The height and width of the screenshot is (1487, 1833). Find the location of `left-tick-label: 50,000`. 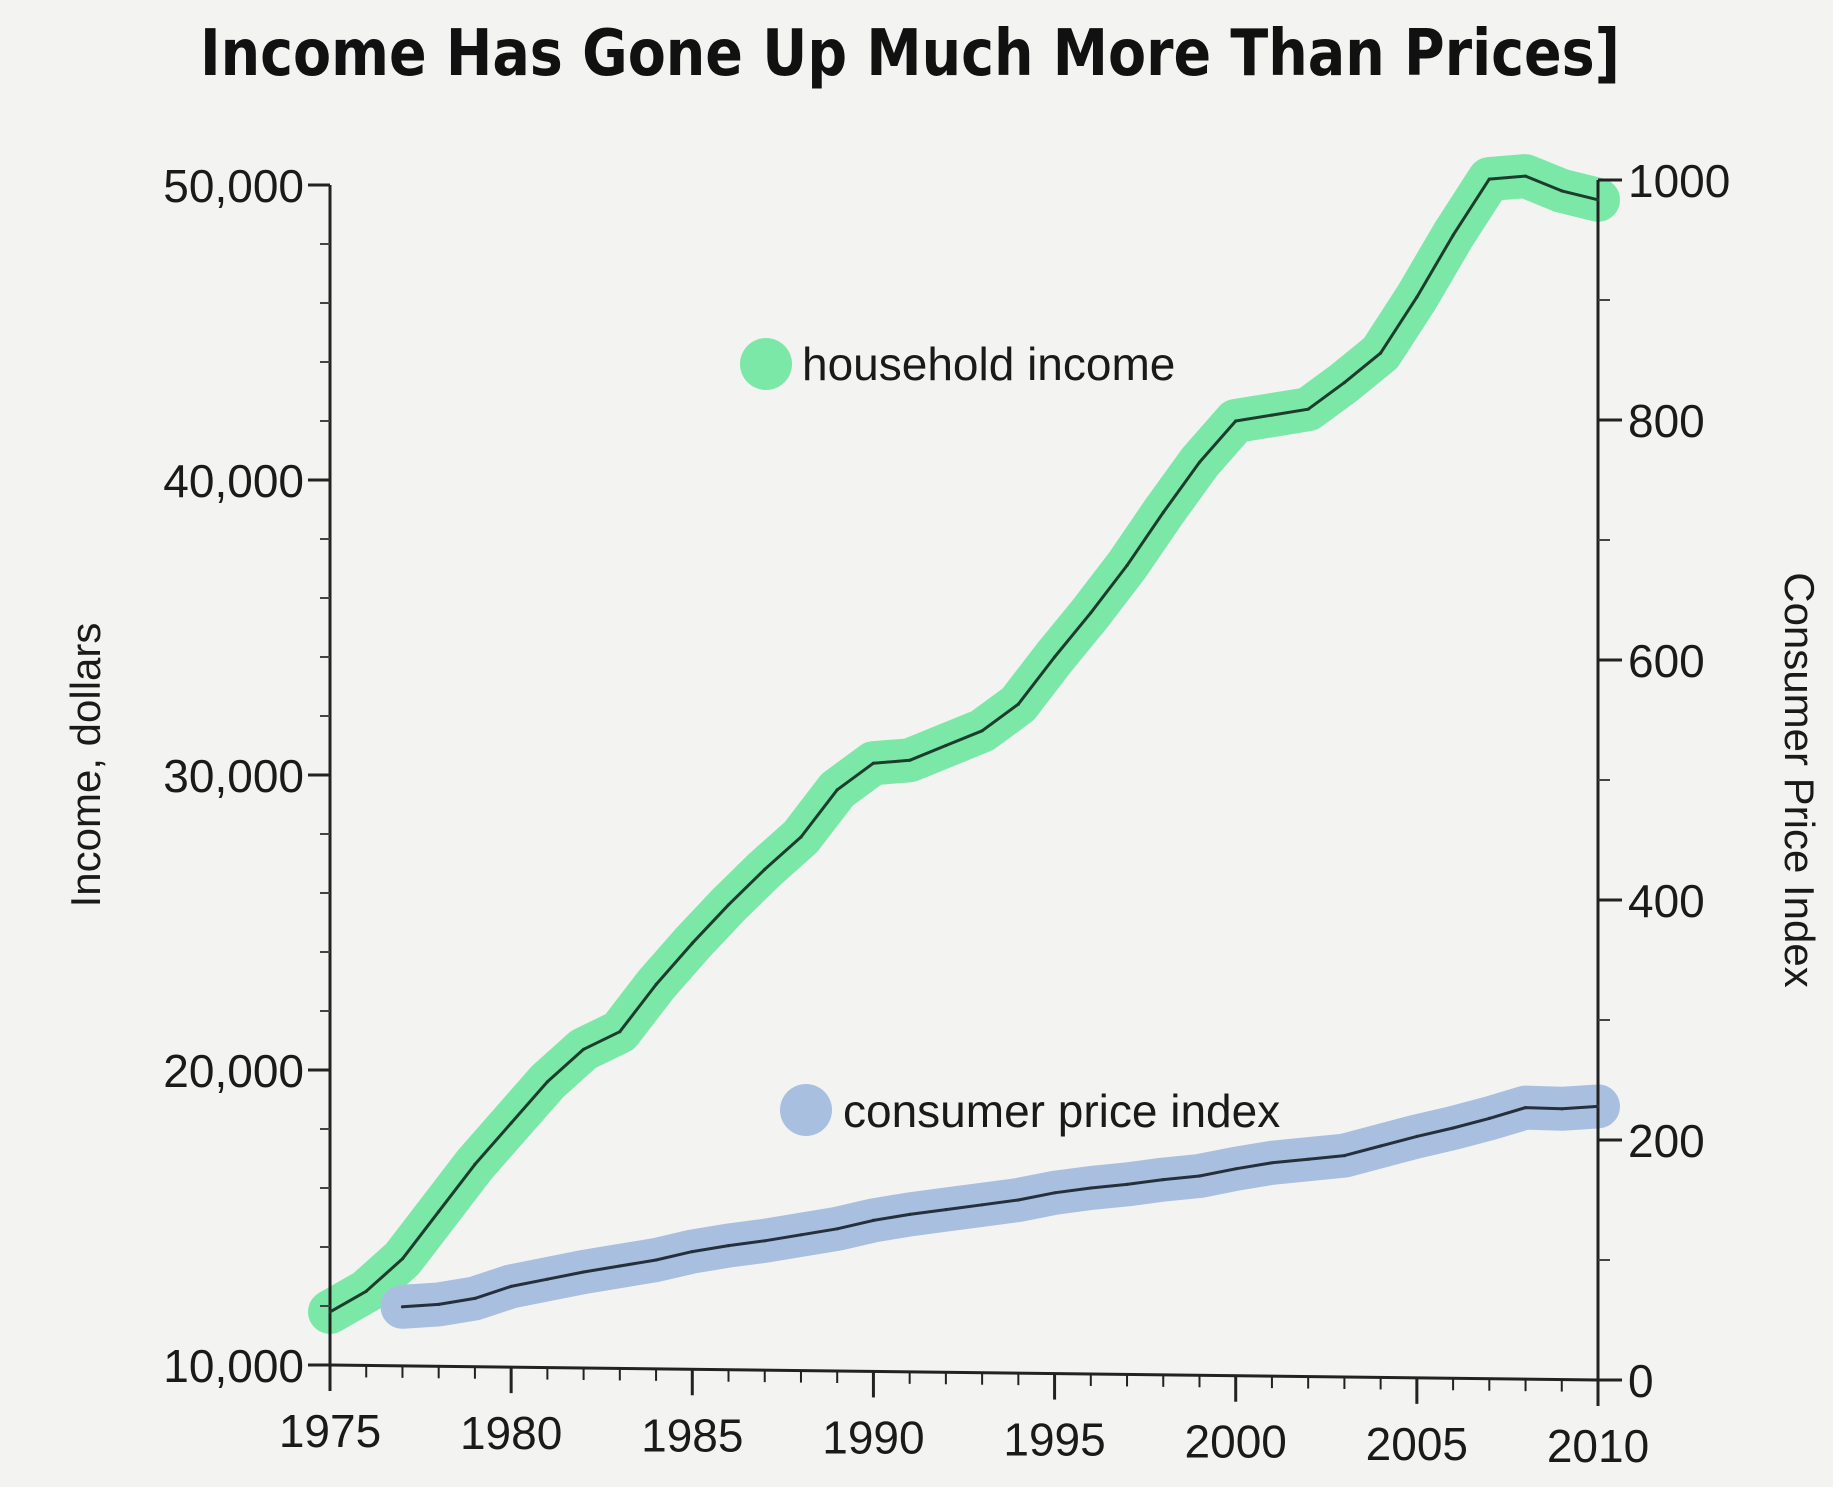

left-tick-label: 50,000 is located at coordinates (233, 186).